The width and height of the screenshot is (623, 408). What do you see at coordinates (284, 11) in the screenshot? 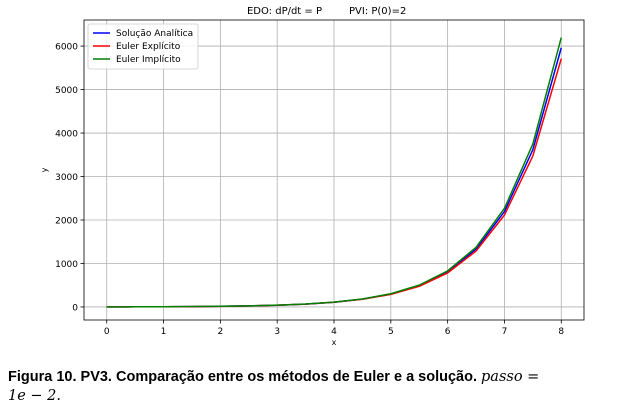
I see `chart-title-equation: EDO: dP/dt = P` at bounding box center [284, 11].